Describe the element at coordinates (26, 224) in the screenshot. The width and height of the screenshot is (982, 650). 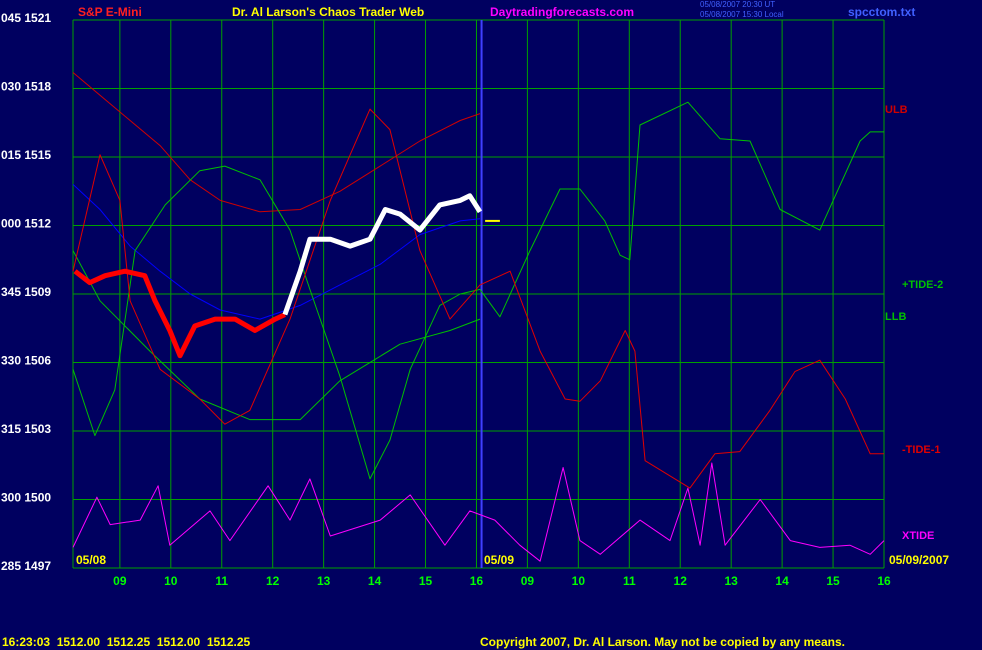
I see `y-tick-label: 000 1512` at that location.